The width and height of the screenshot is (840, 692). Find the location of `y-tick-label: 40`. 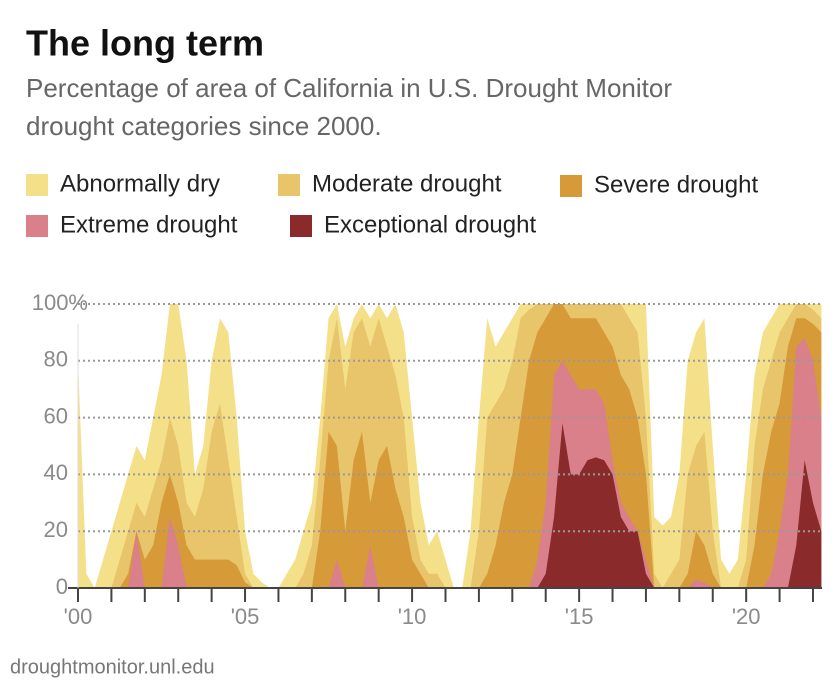

y-tick-label: 40 is located at coordinates (56, 472).